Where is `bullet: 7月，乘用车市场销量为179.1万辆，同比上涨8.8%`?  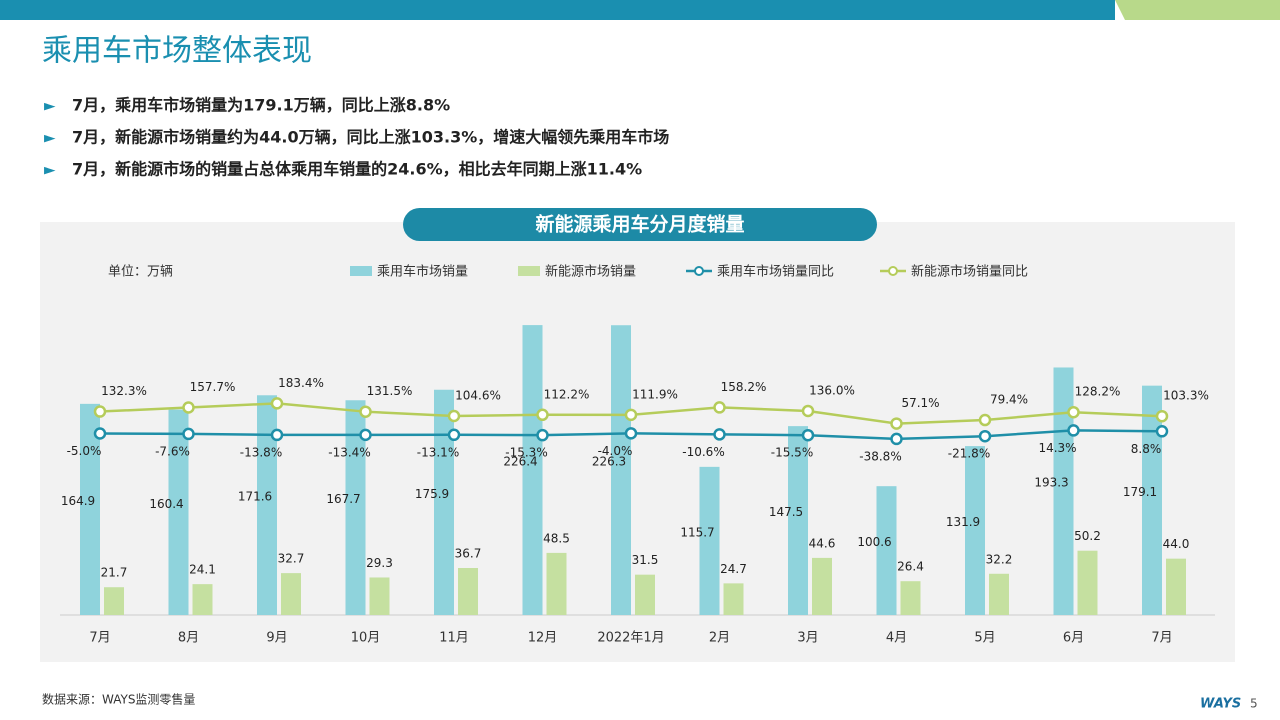
bullet: 7月，乘用车市场销量为179.1万辆，同比上涨8.8% is located at coordinates (261, 105).